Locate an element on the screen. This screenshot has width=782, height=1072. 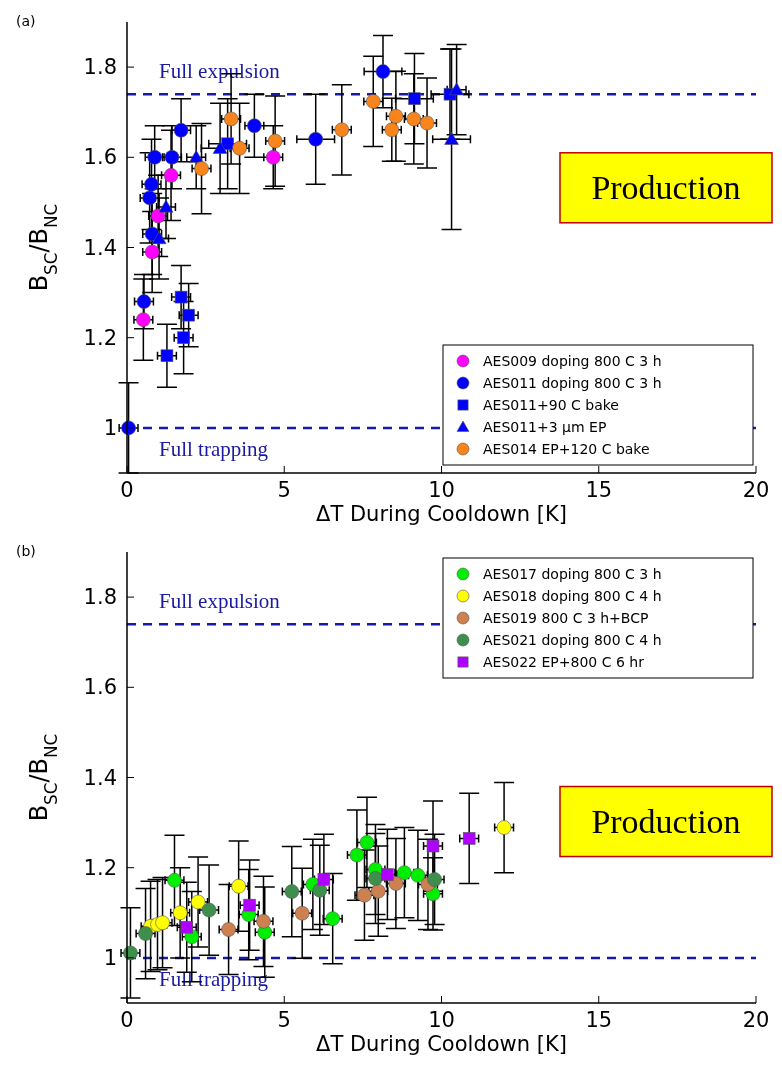
legend-label: AES014 EP+120 C bake is located at coordinates (566, 449).